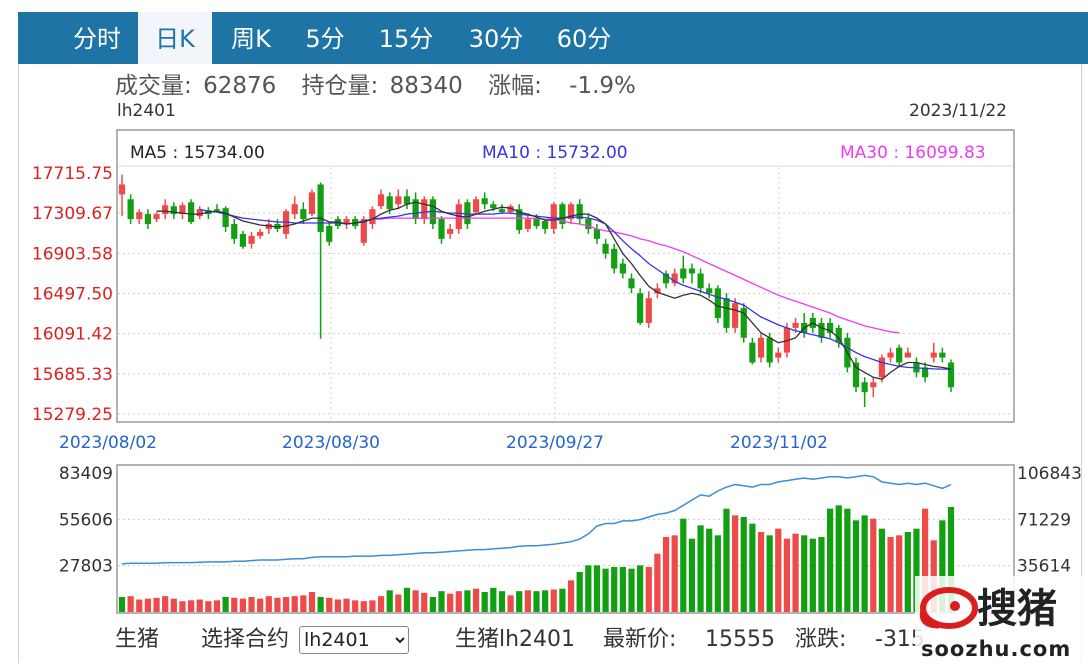 The image size is (1088, 666). I want to click on ma10-label: MA10 : 15732.00, so click(555, 153).